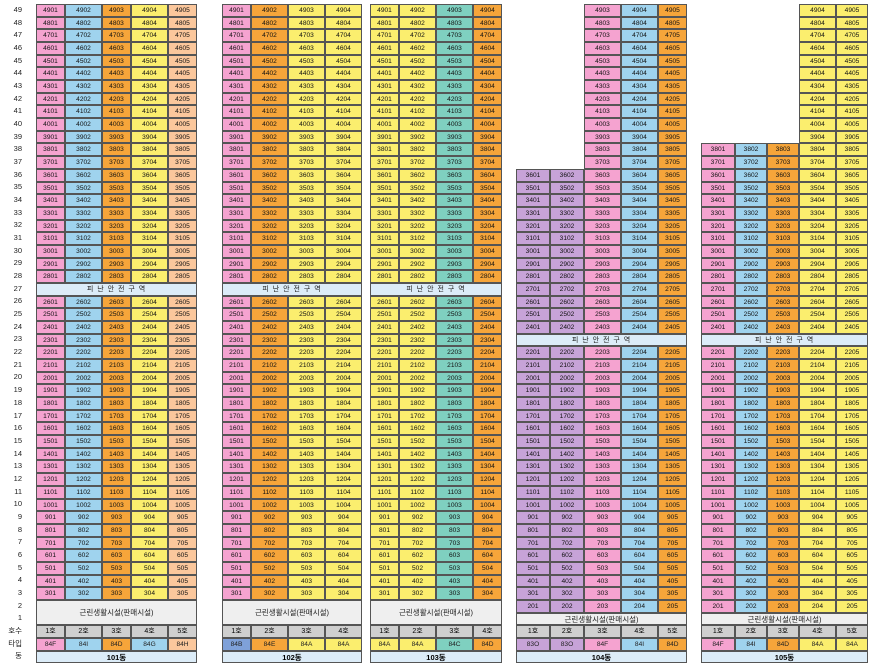 This screenshot has width=876, height=664. What do you see at coordinates (852, 74) in the screenshot?
I see `unit-cell: 4405` at bounding box center [852, 74].